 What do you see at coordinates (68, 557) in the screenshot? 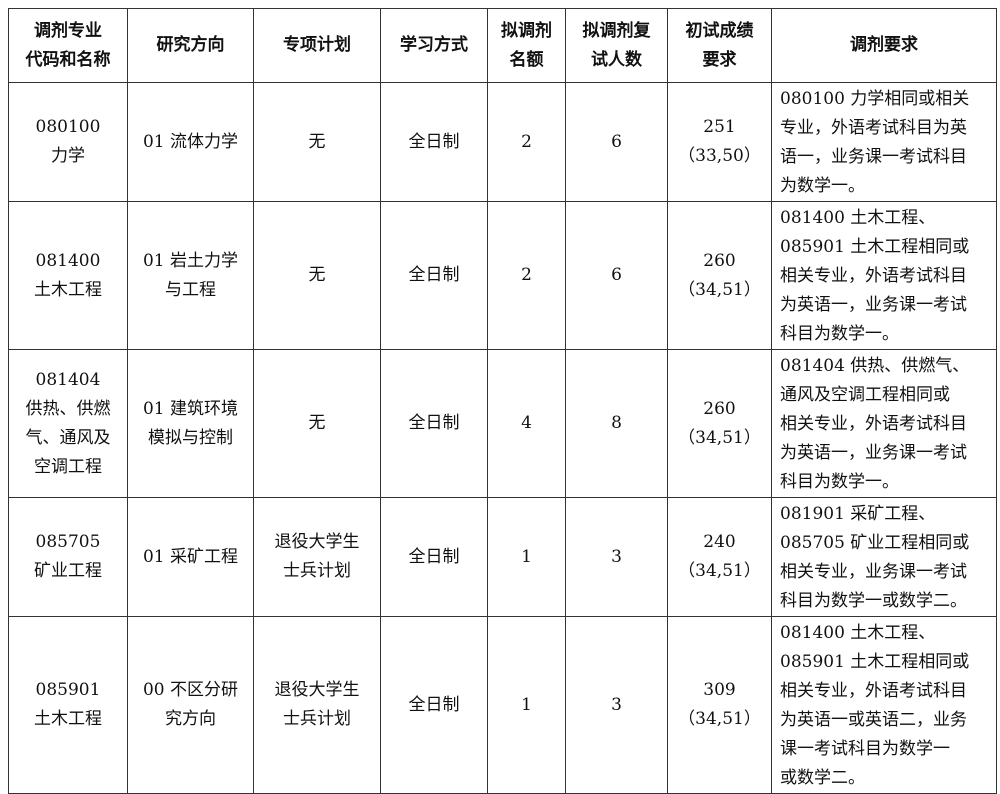
I see `cell-major: 085705 矿业工程` at bounding box center [68, 557].